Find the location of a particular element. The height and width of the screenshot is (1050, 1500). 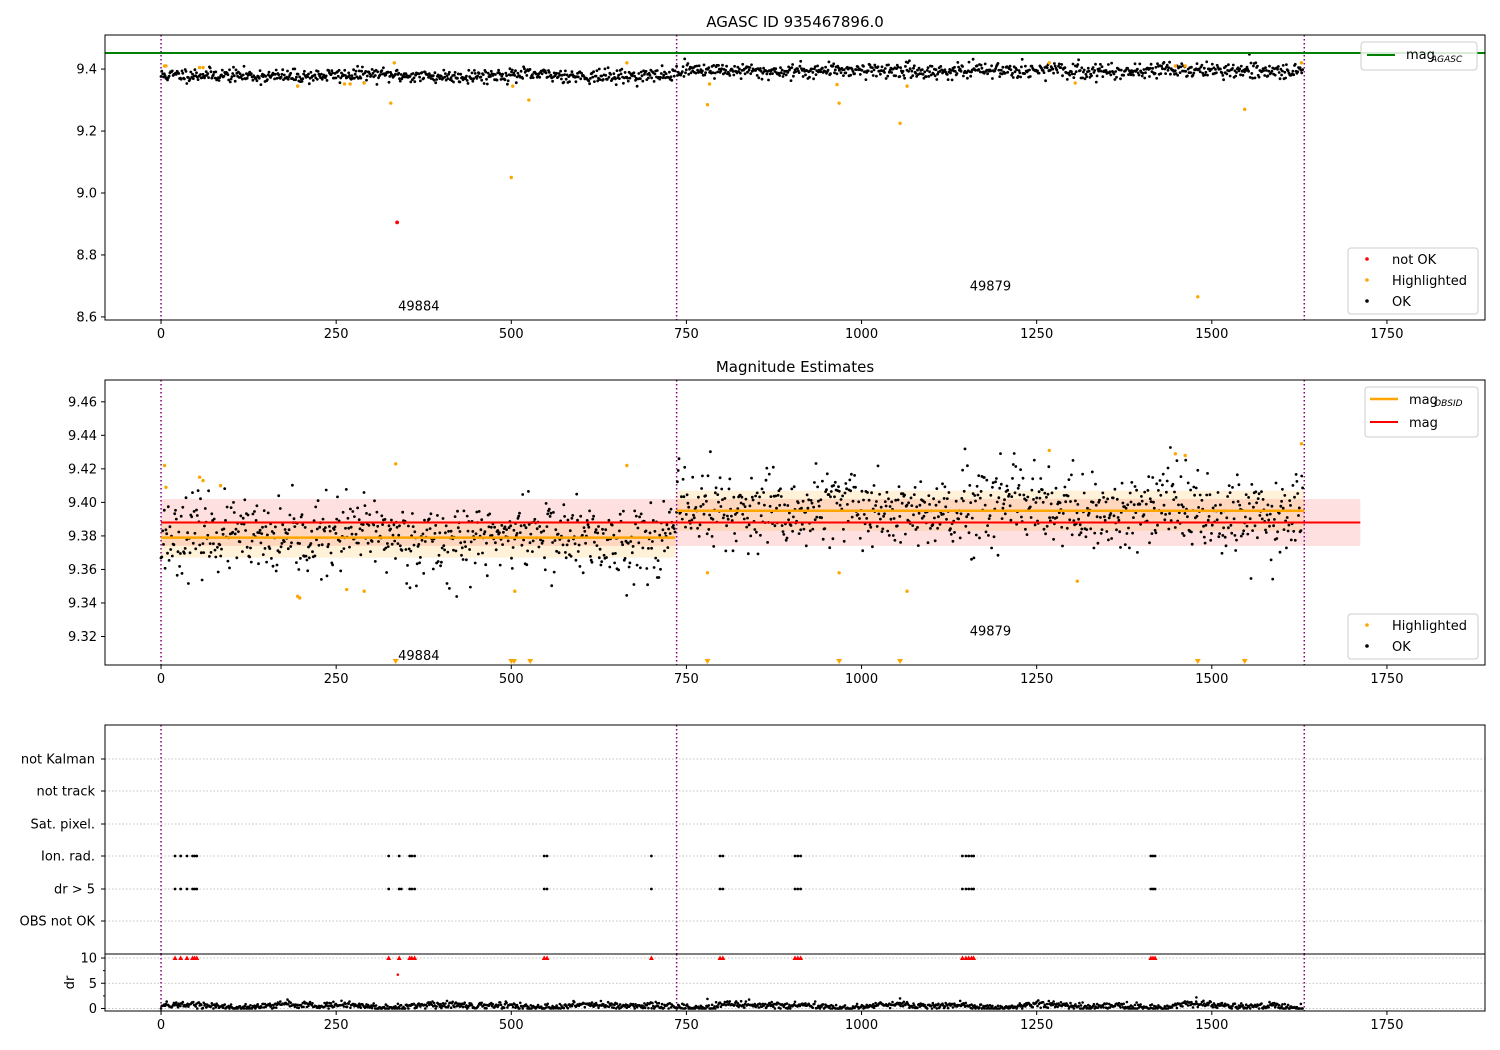

highlighted-point is located at coordinates (1175, 454).